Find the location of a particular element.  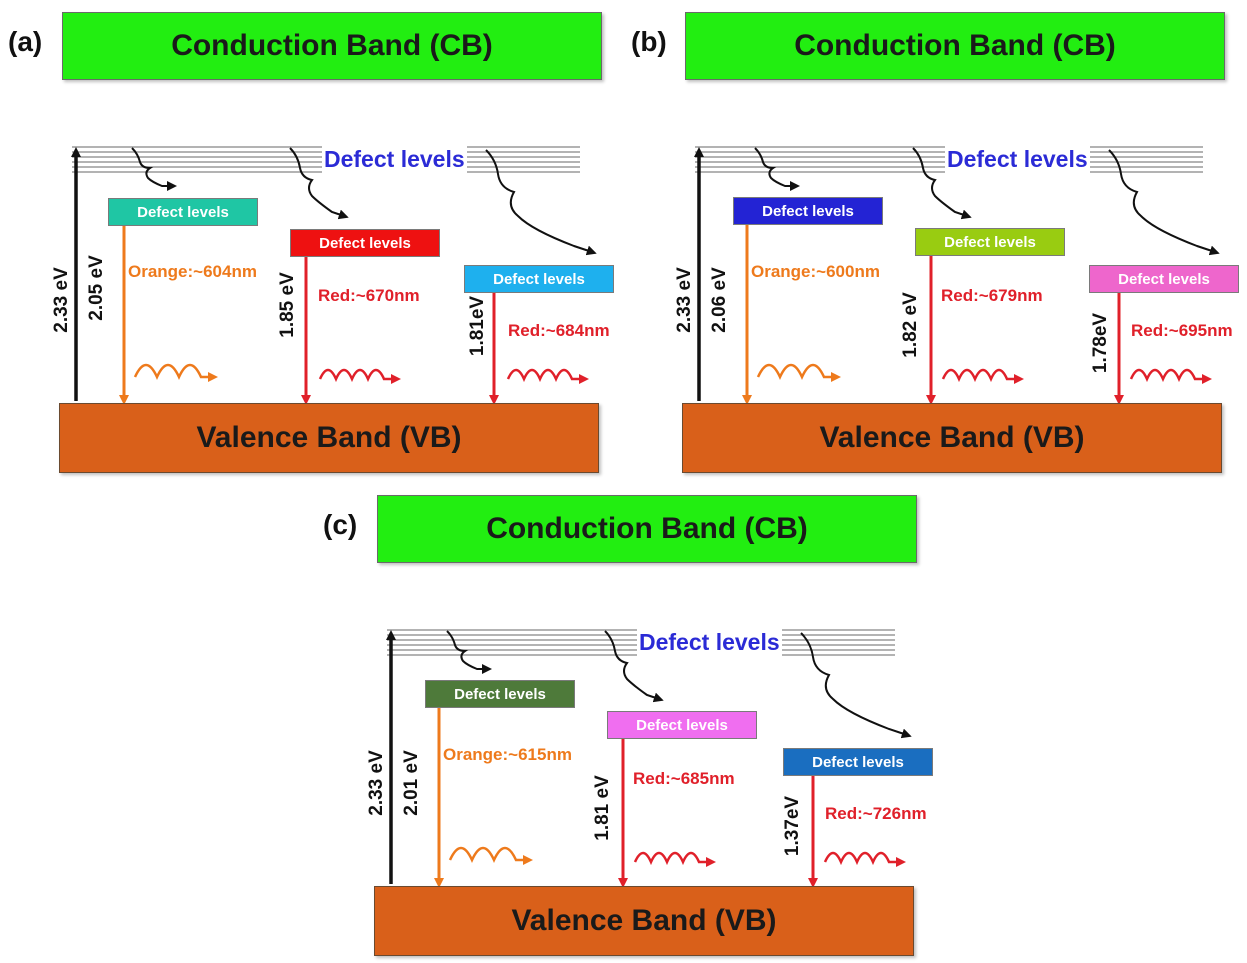

panel-label: (c) is located at coordinates (340, 524).